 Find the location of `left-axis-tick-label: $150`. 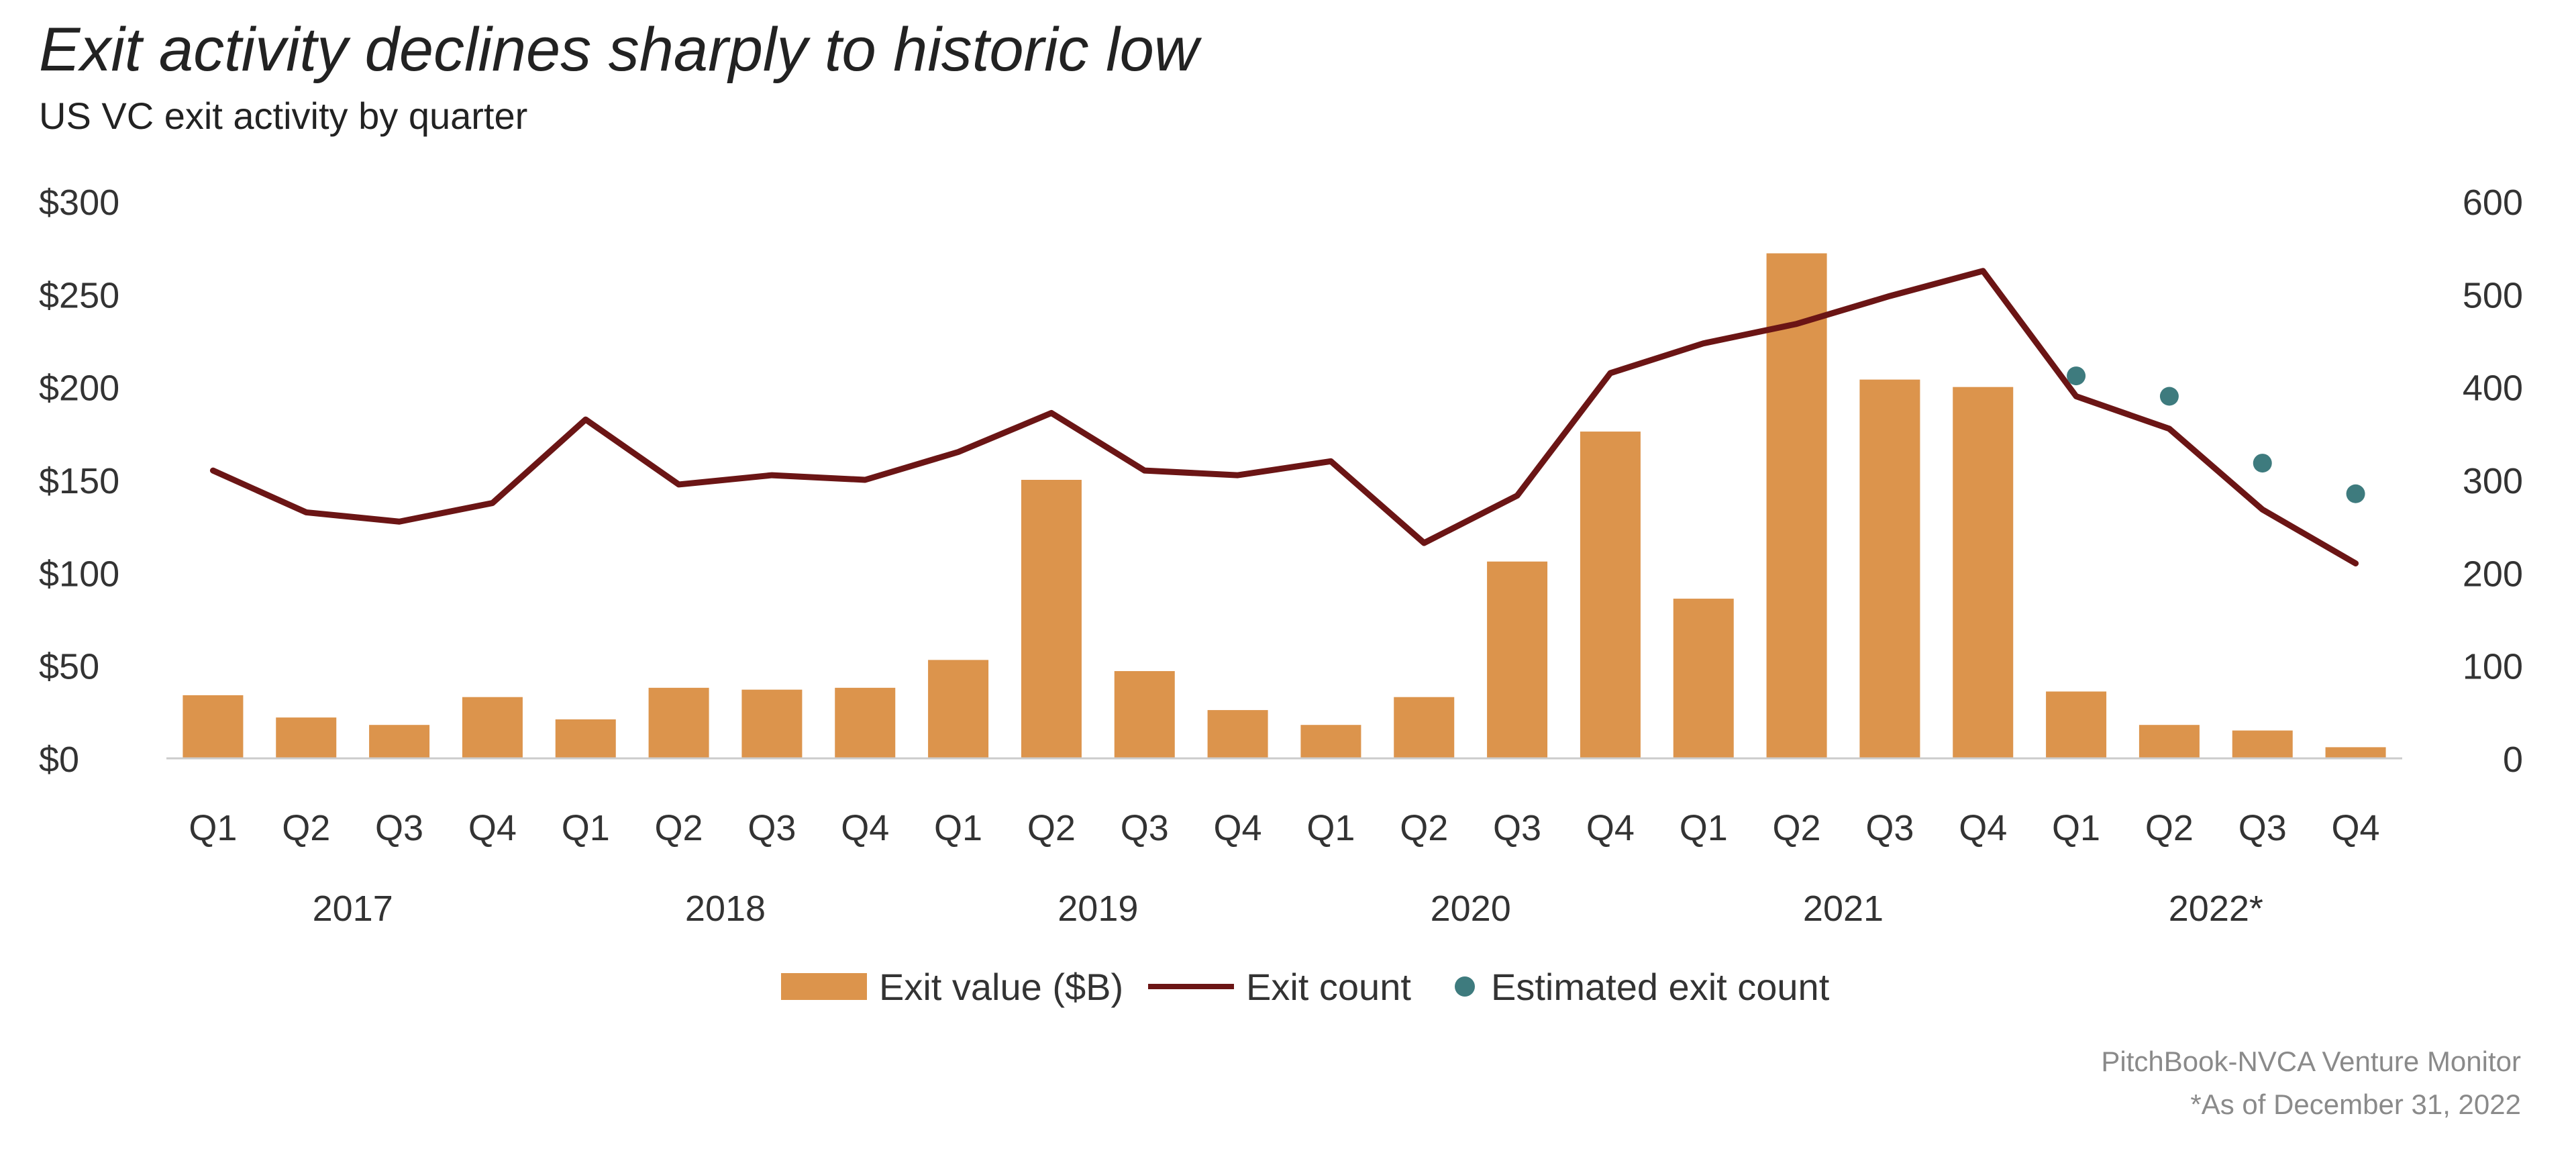

left-axis-tick-label: $150 is located at coordinates (79, 481).